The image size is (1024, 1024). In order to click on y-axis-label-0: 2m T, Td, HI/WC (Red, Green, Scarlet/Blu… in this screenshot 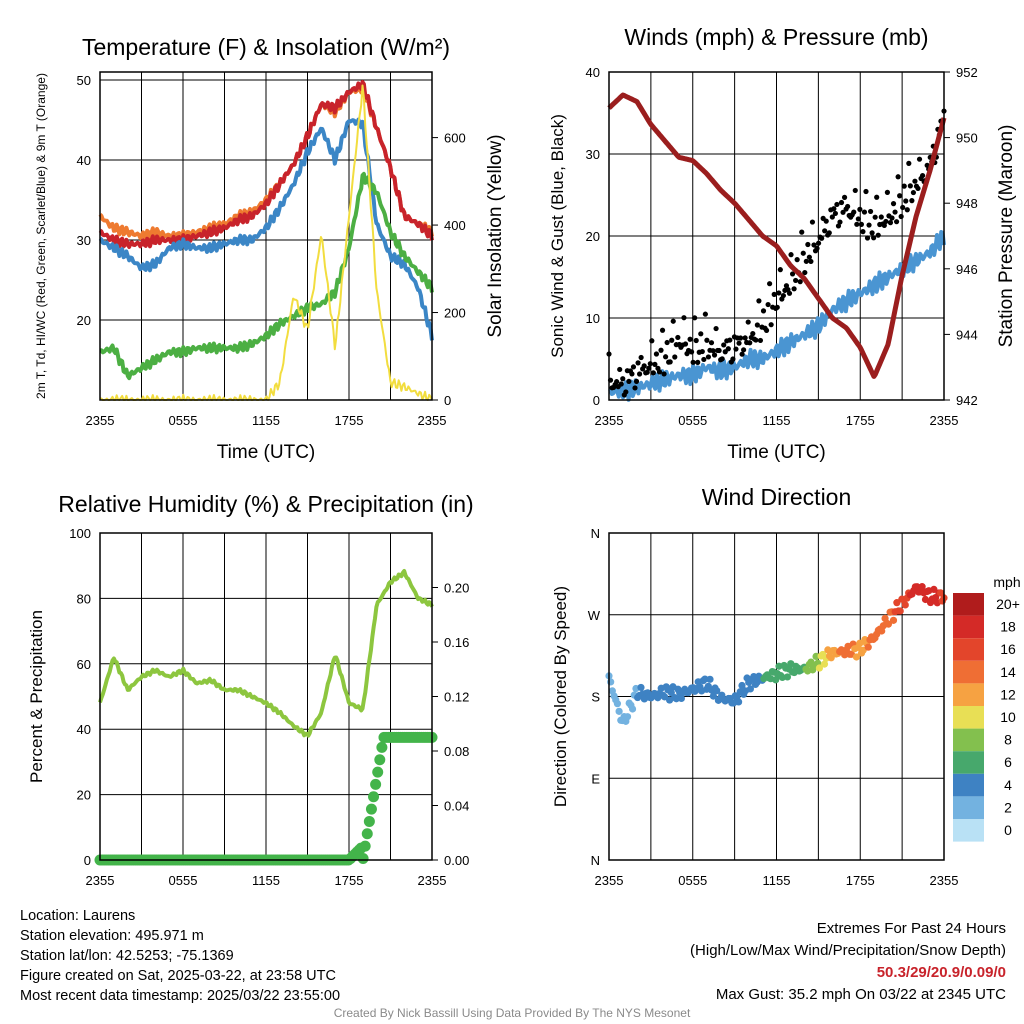, I will do `click(41, 236)`.